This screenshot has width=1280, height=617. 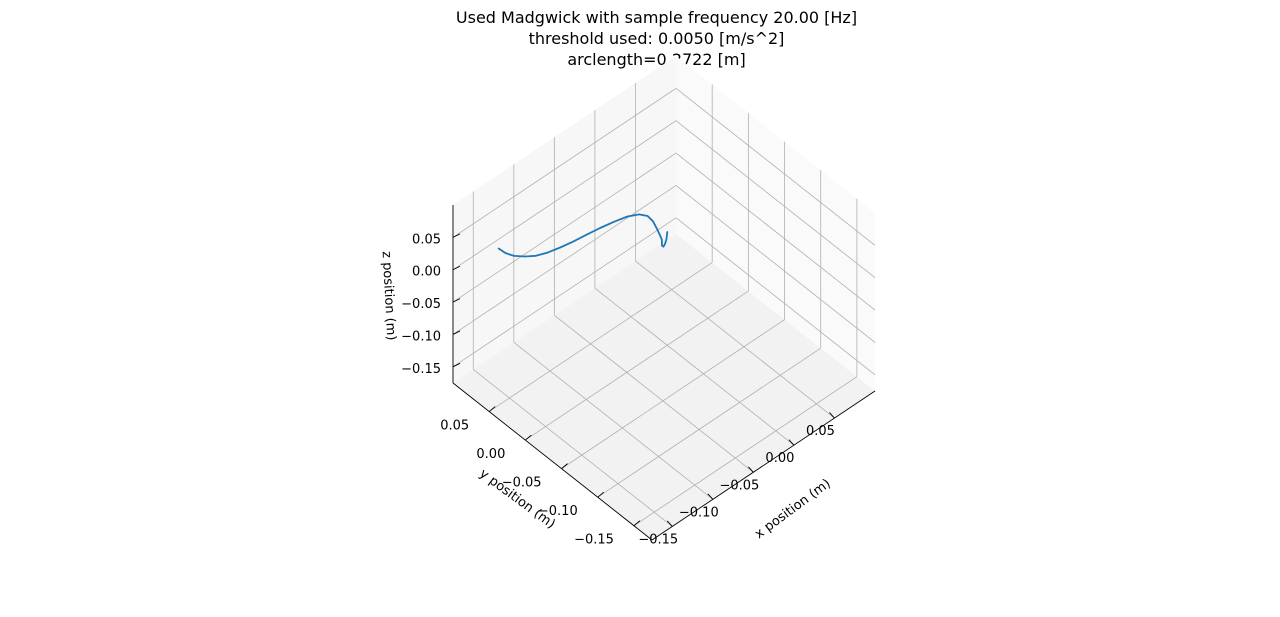 What do you see at coordinates (421, 369) in the screenshot?
I see `z-tick-label: −0.15` at bounding box center [421, 369].